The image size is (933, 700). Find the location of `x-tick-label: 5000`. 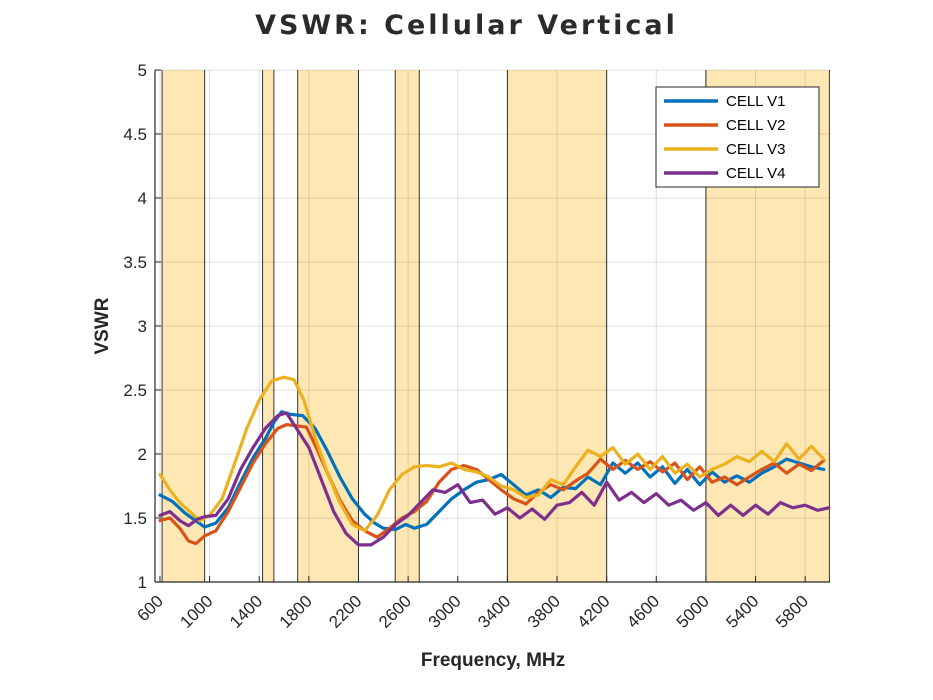

x-tick-label: 5000 is located at coordinates (693, 612).